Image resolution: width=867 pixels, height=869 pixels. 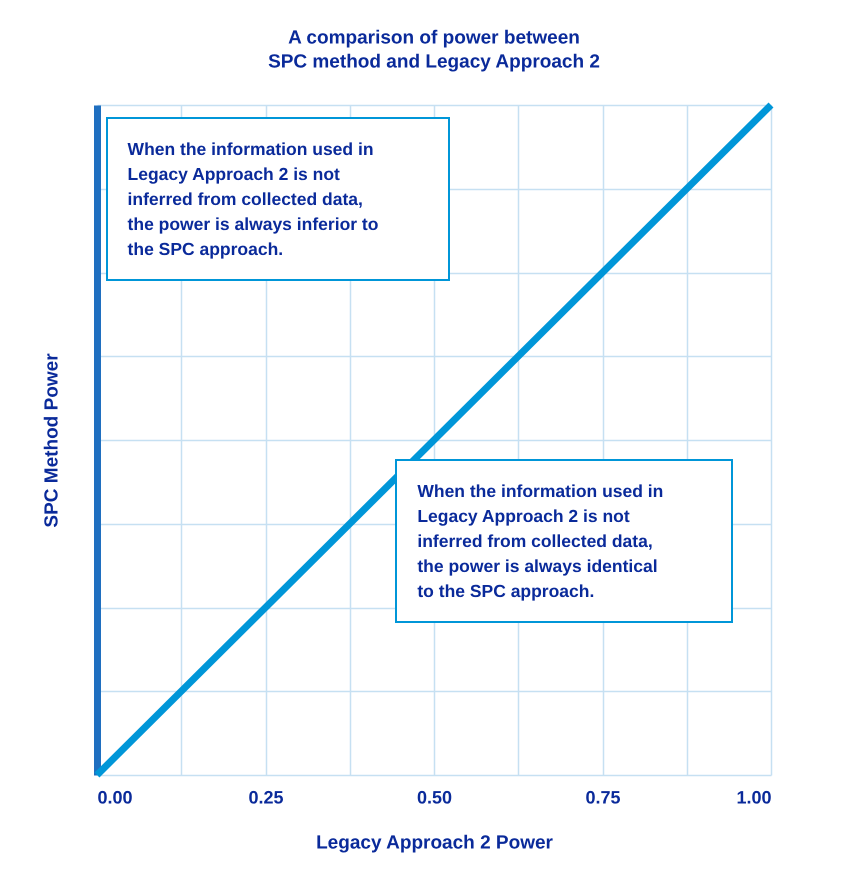 What do you see at coordinates (278, 199) in the screenshot?
I see `text-box: When the information used in Legacy Approach 2 is not inferred from collected data, the power is always inferior to the SPC approach.` at bounding box center [278, 199].